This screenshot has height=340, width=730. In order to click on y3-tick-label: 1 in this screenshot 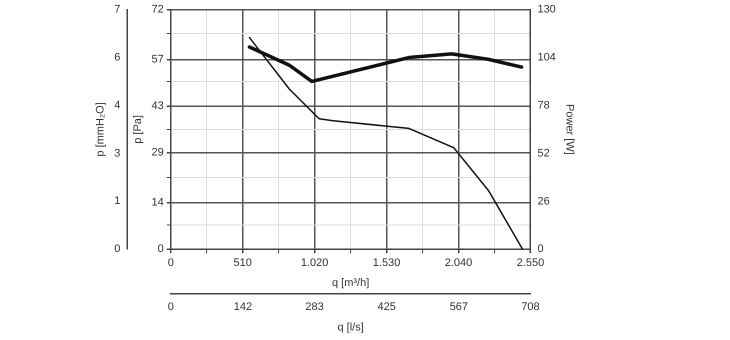, I will do `click(117, 201)`.